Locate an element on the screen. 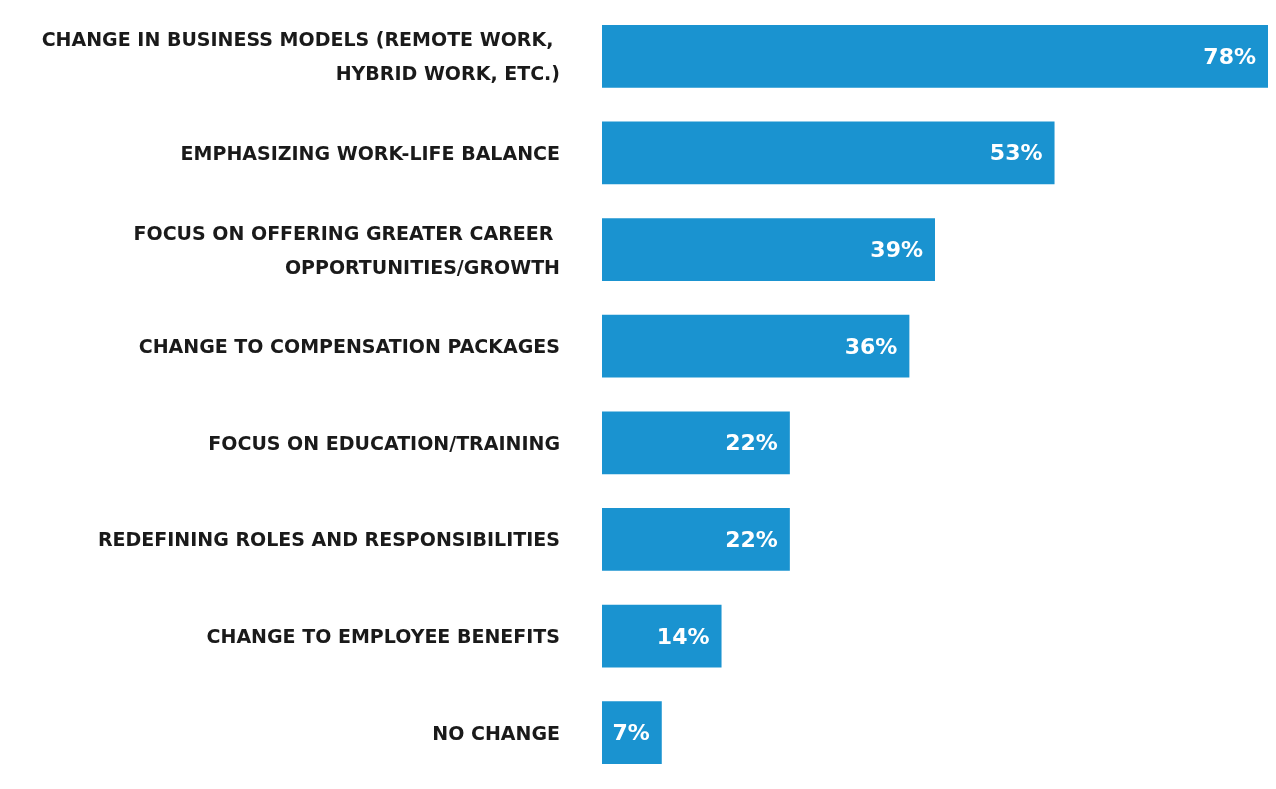 This screenshot has width=1276, height=789. y-tick-label: CHANGE TO COMPENSATION PACKAGES is located at coordinates (349, 346).